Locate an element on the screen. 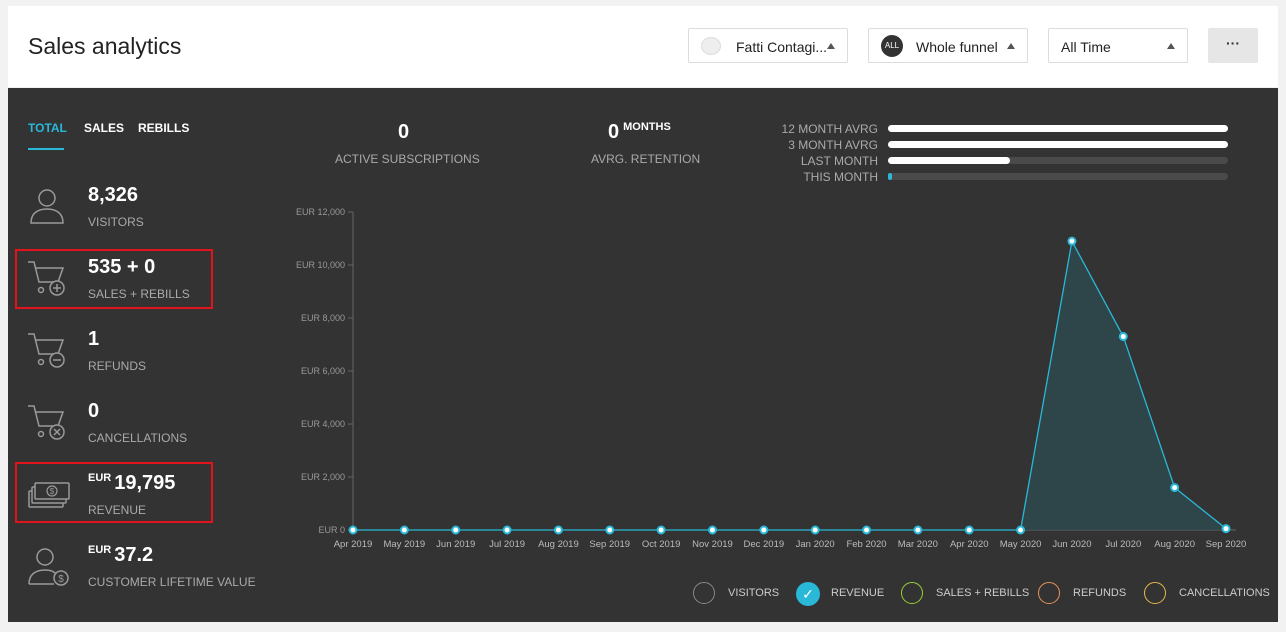 The image size is (1286, 632). legend-revenue-toggle: ✓ is located at coordinates (808, 594).